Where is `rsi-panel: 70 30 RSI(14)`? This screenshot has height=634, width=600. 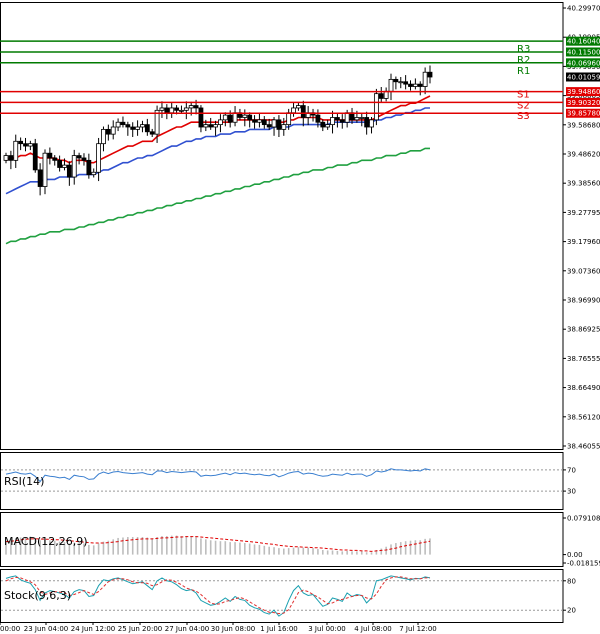
rsi-panel: 70 30 RSI(14) is located at coordinates (288, 481).